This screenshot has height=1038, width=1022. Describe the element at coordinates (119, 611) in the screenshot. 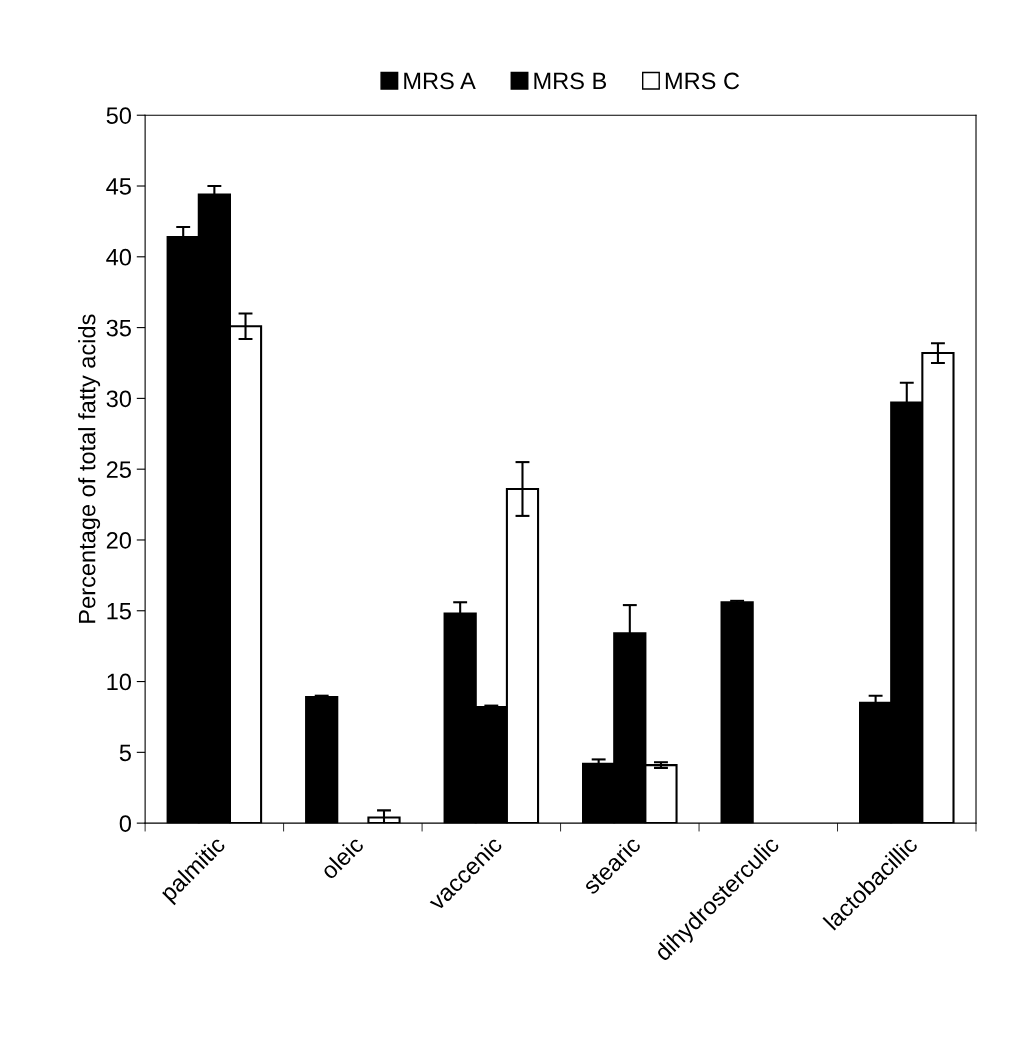

I see `y-tick-label: 15` at that location.